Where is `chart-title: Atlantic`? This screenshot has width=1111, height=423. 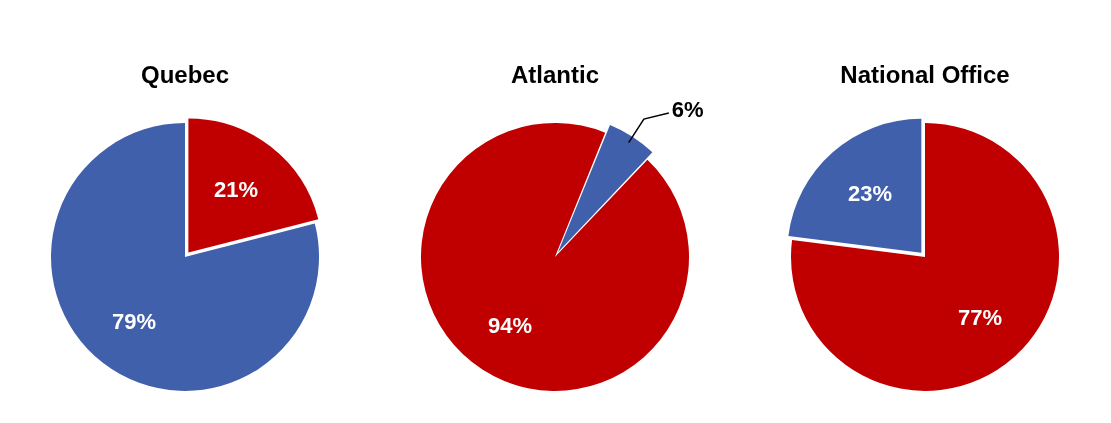
chart-title: Atlantic is located at coordinates (555, 75).